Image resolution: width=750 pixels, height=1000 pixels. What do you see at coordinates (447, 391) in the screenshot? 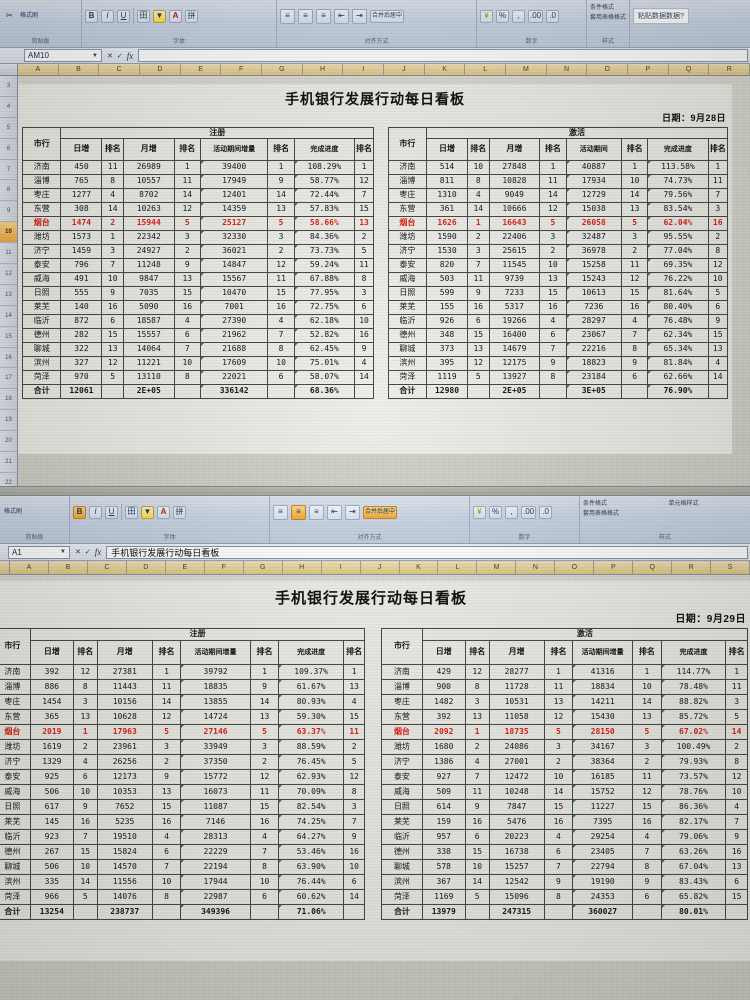
I see `cell-activate-daily: 12980` at bounding box center [447, 391].